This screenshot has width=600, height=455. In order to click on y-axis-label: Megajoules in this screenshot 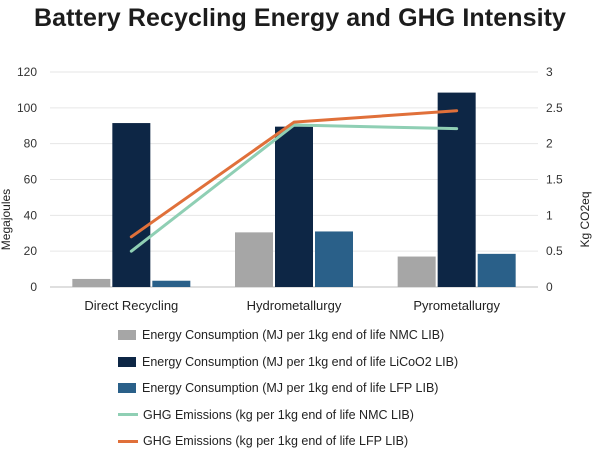, I will do `click(6, 219)`.